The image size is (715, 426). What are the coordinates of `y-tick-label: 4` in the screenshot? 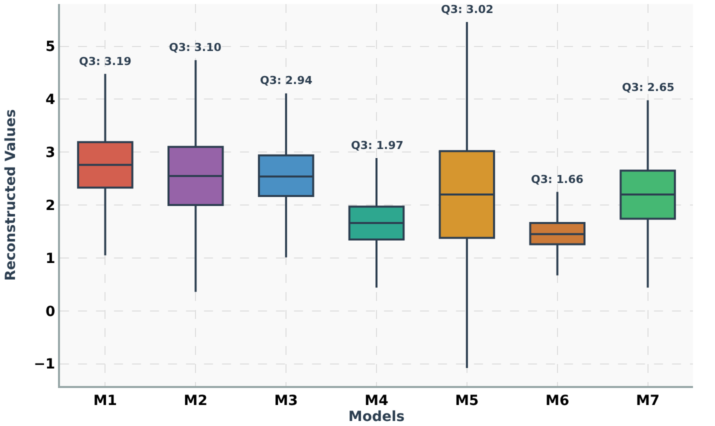 It's located at (50, 100).